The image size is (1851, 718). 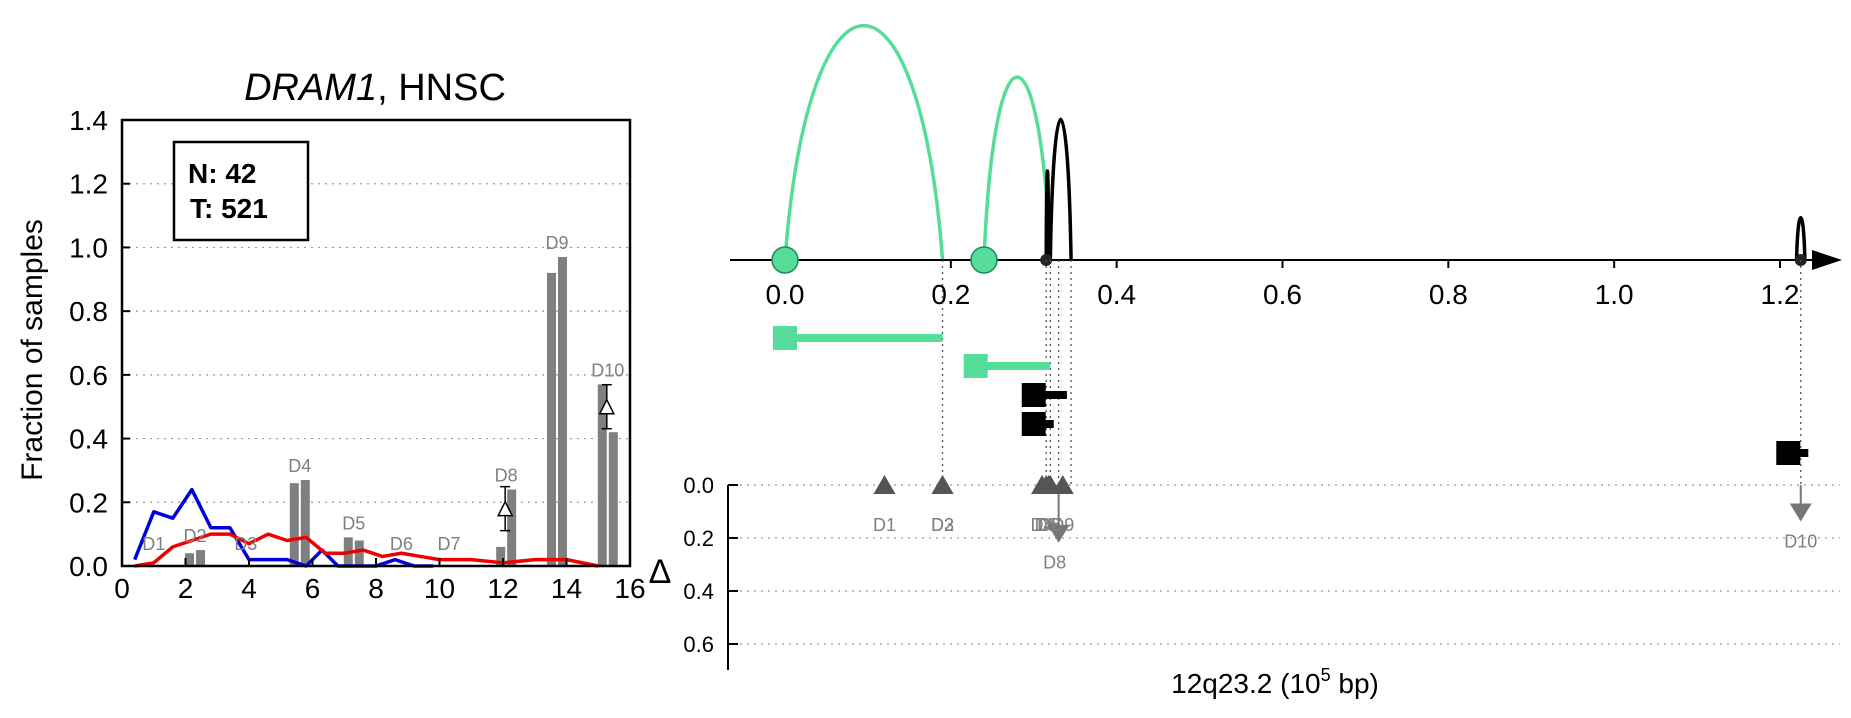 I want to click on y-axis-label: Fraction of samples, so click(x=32, y=350).